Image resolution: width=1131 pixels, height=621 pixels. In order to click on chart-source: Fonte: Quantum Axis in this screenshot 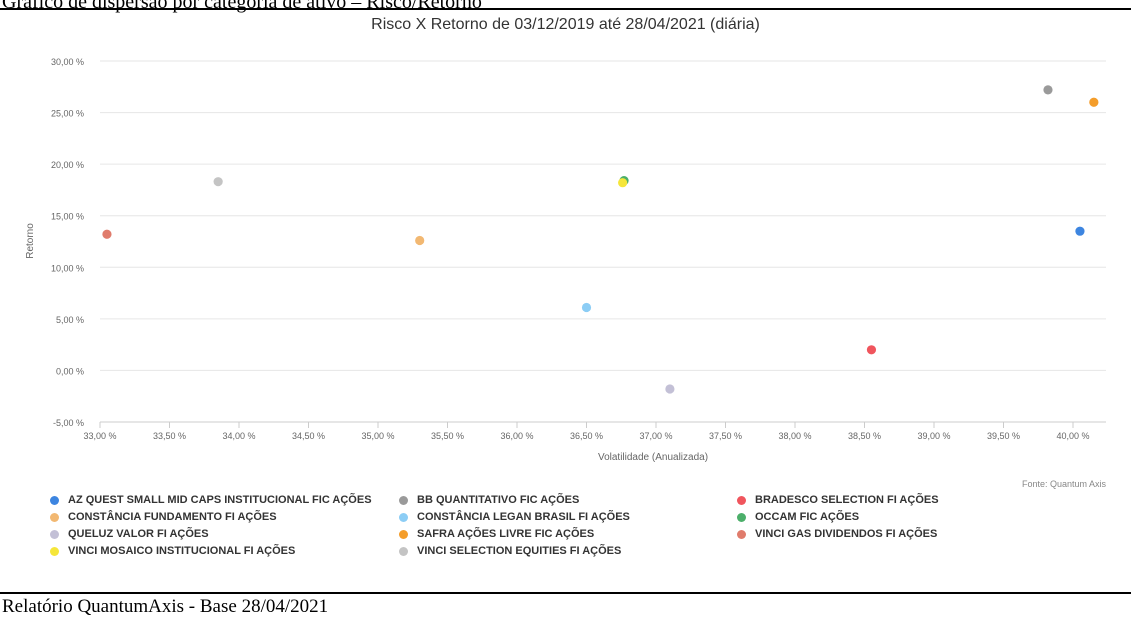, I will do `click(1063, 484)`.